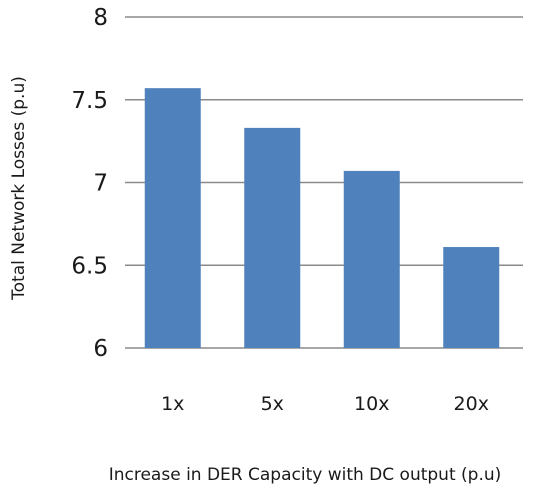  I want to click on bar-20x, so click(471, 297).